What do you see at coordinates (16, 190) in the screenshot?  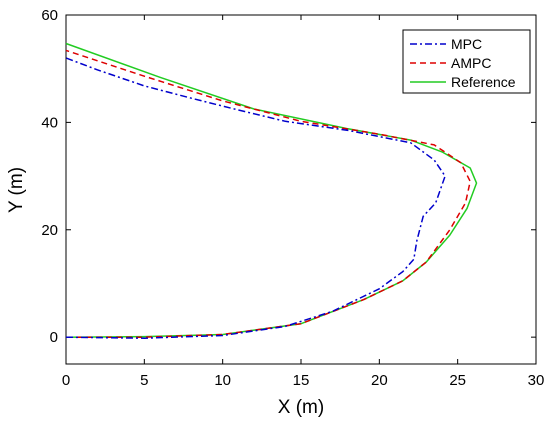 I see `y-axis-title: Y (m)` at bounding box center [16, 190].